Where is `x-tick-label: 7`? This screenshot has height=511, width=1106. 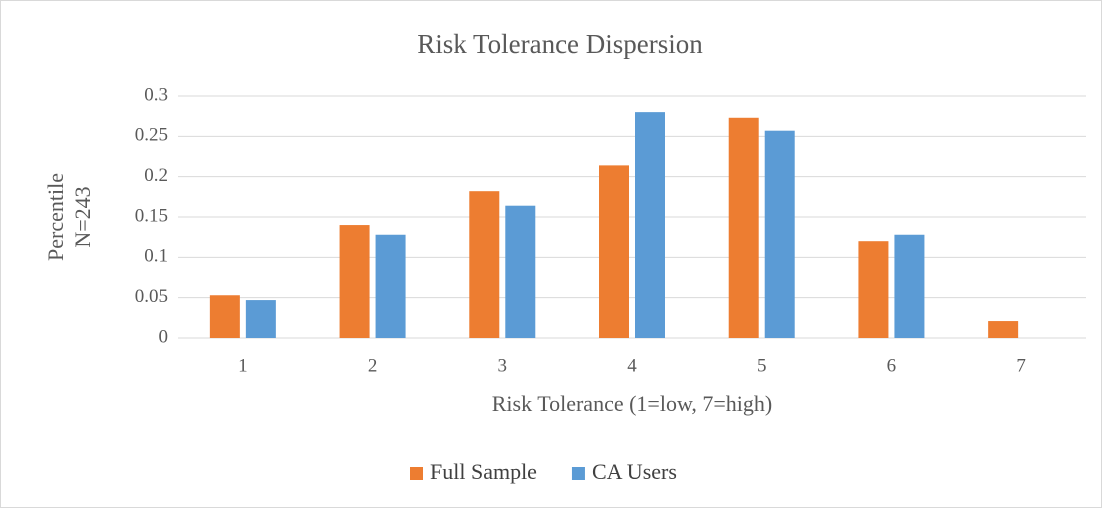 x-tick-label: 7 is located at coordinates (1021, 365).